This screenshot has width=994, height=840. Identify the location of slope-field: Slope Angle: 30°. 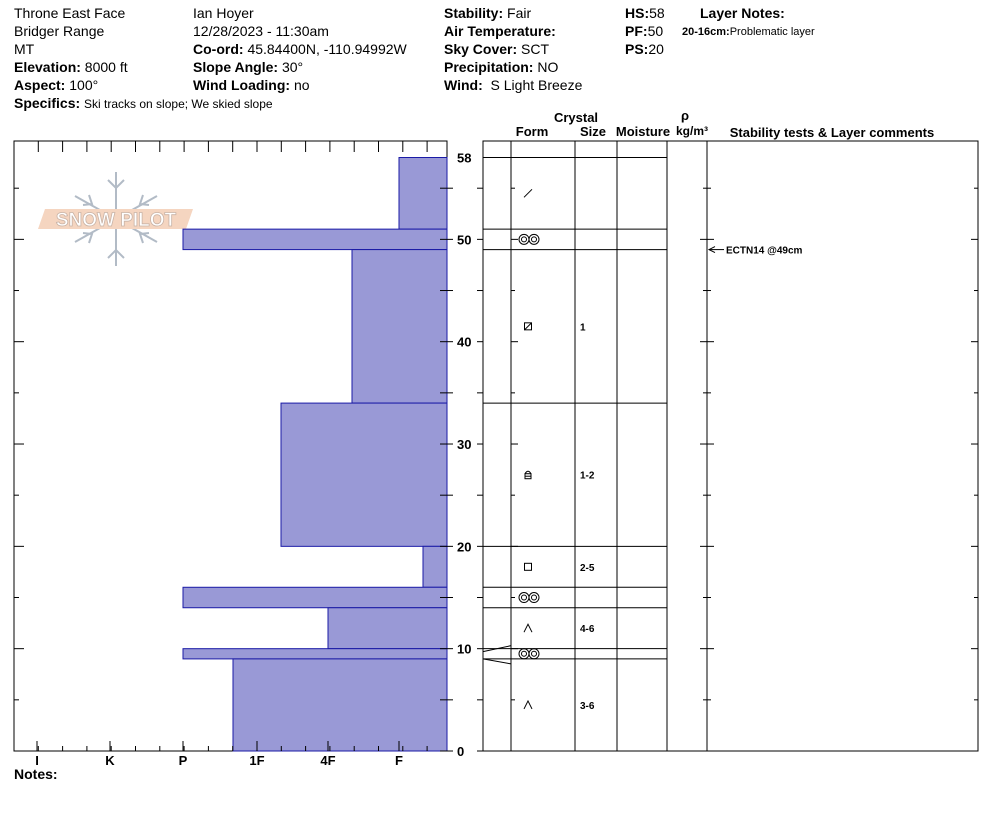
(248, 67).